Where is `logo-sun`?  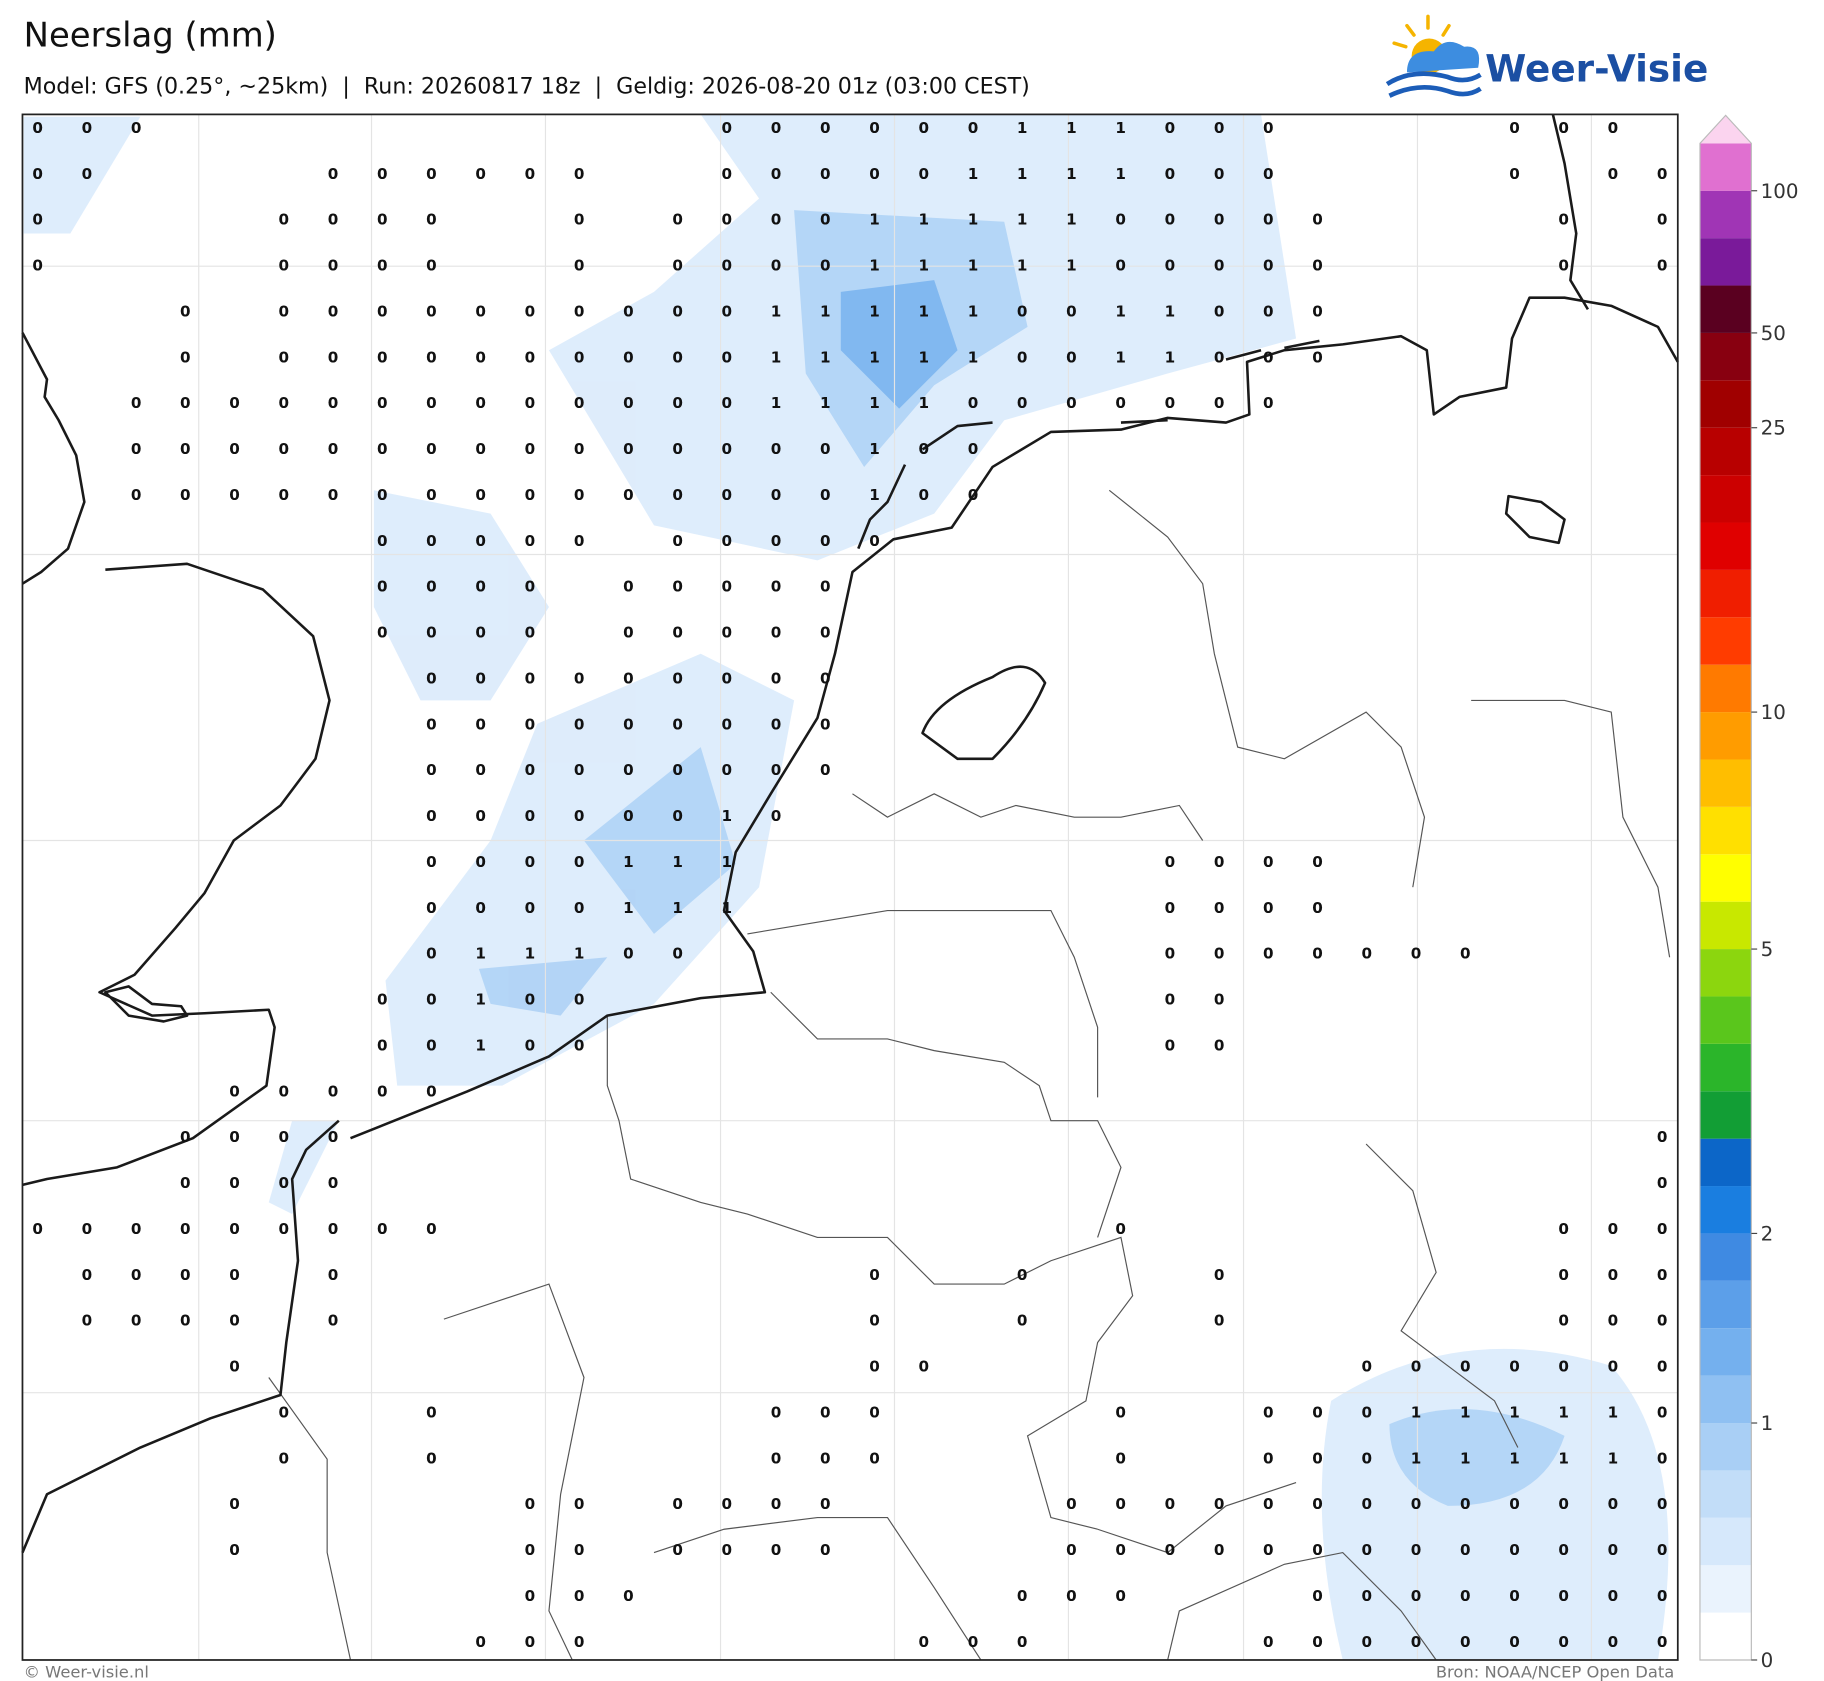 logo-sun is located at coordinates (1421, 31).